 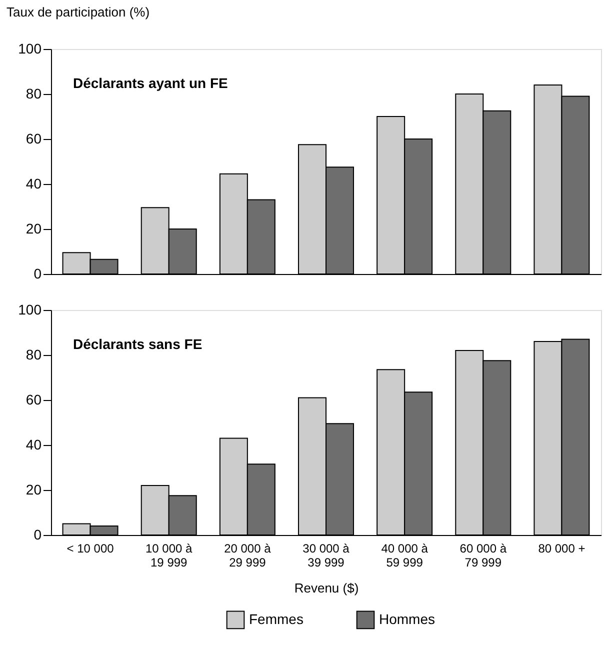 What do you see at coordinates (404, 556) in the screenshot?
I see `x-tick-label: 40 000 à 59 999` at bounding box center [404, 556].